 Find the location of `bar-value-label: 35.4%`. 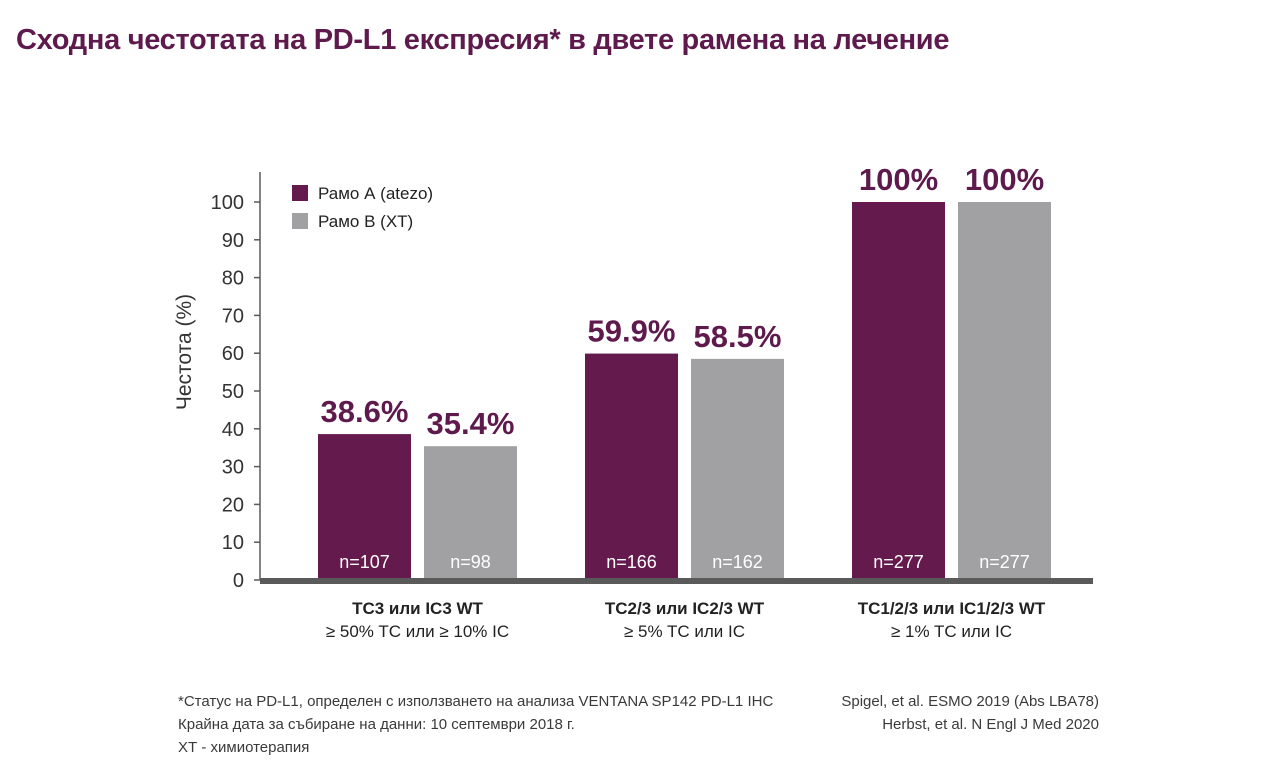

bar-value-label: 35.4% is located at coordinates (471, 423).